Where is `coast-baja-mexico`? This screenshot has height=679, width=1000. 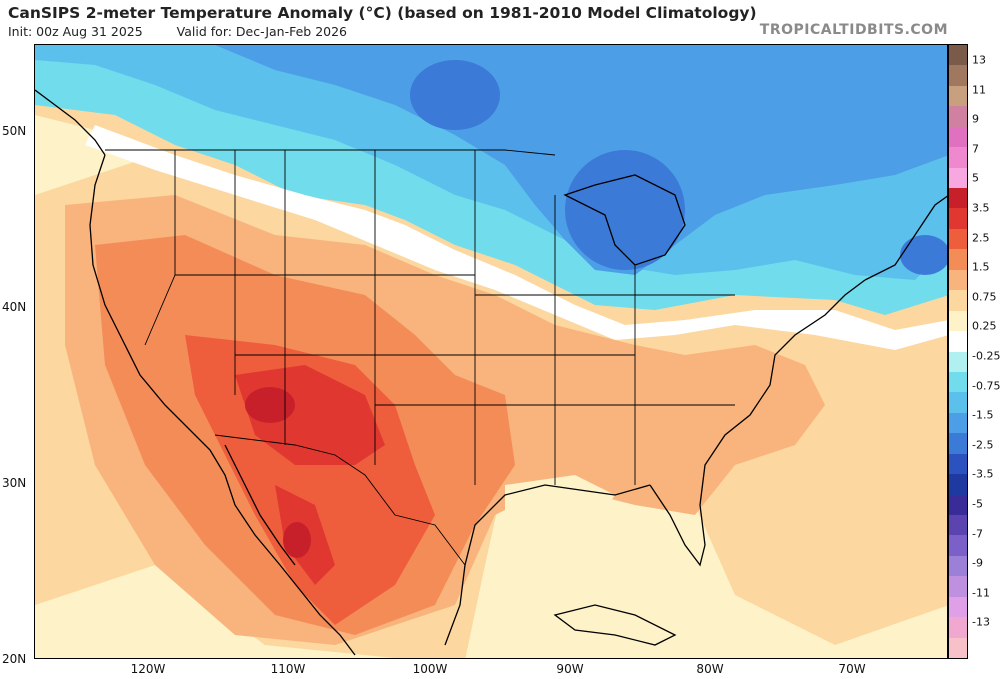 coast-baja-mexico is located at coordinates (282, 552).